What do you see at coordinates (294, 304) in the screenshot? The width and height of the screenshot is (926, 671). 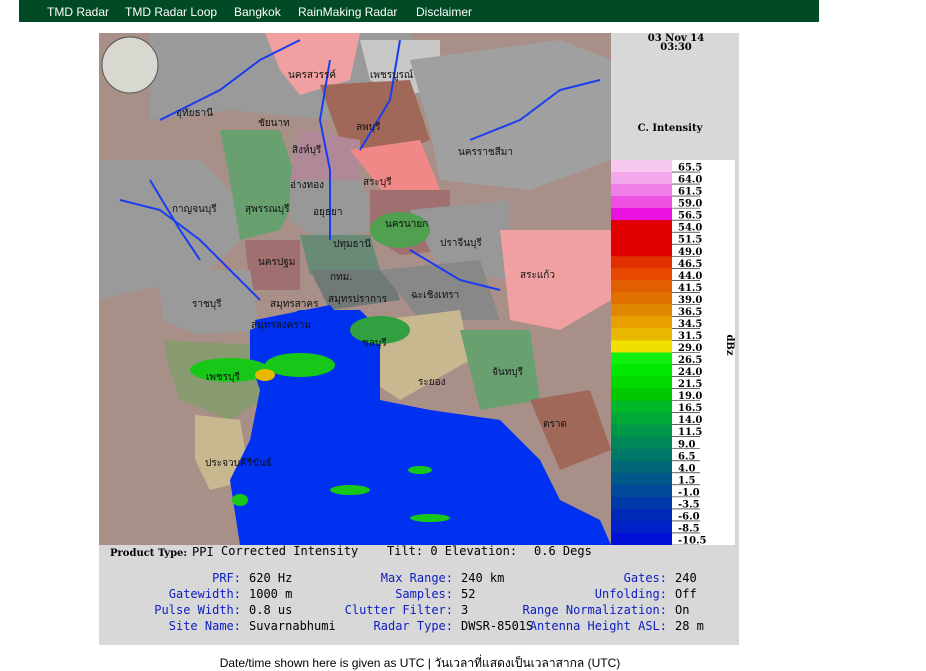 I see `map-label: สมุทรสาคร` at bounding box center [294, 304].